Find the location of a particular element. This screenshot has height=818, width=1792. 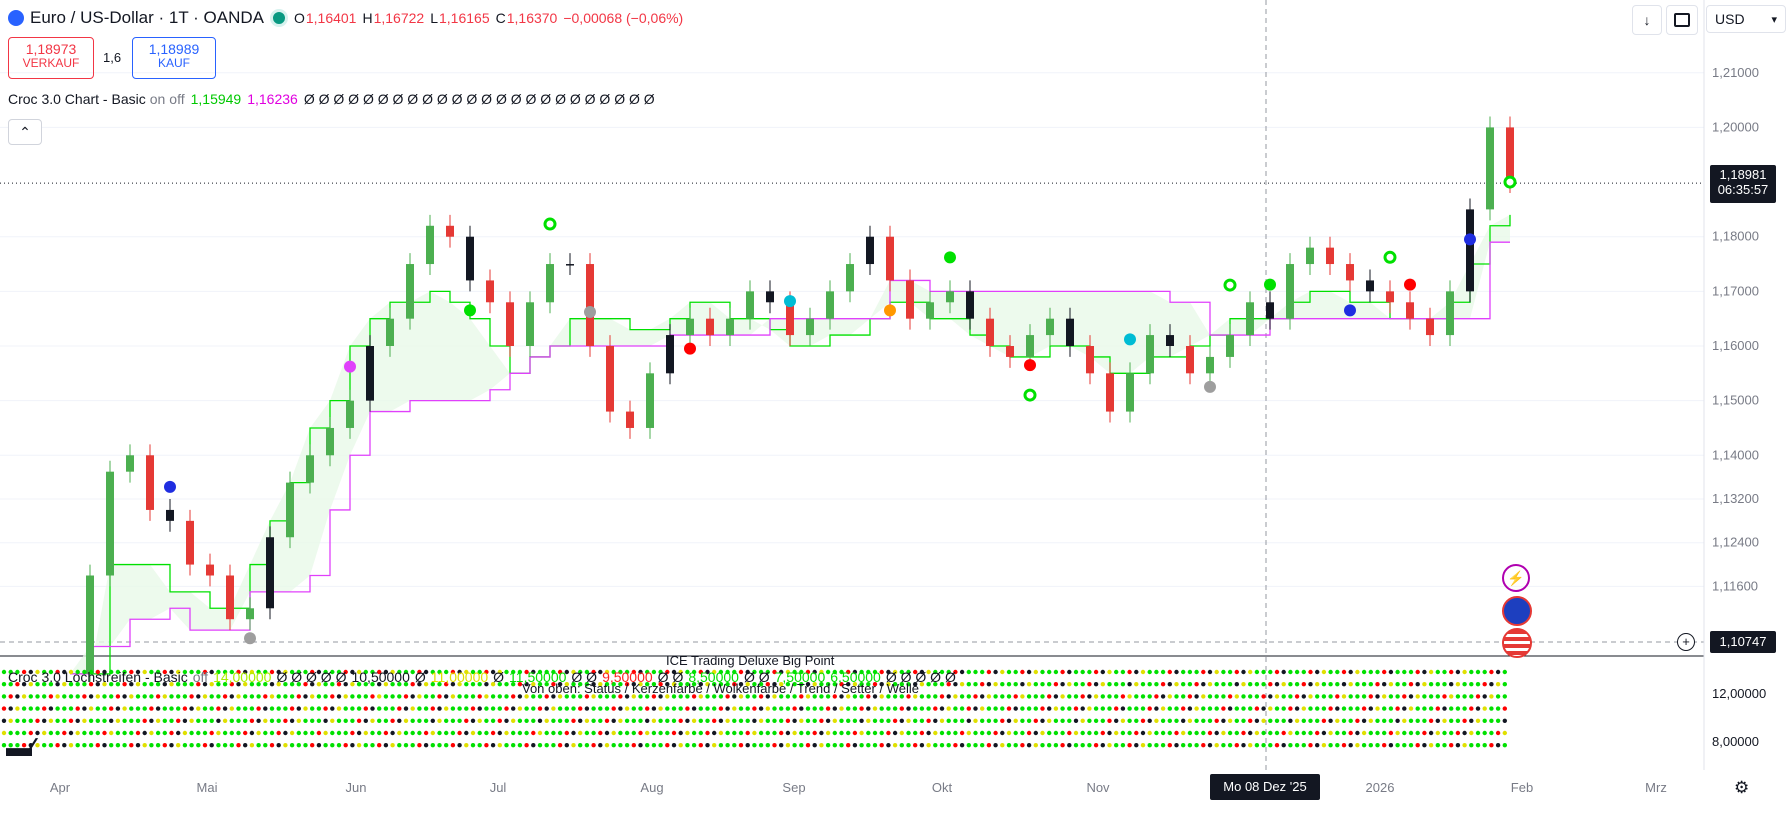

signal-dot is located at coordinates (350, 366).